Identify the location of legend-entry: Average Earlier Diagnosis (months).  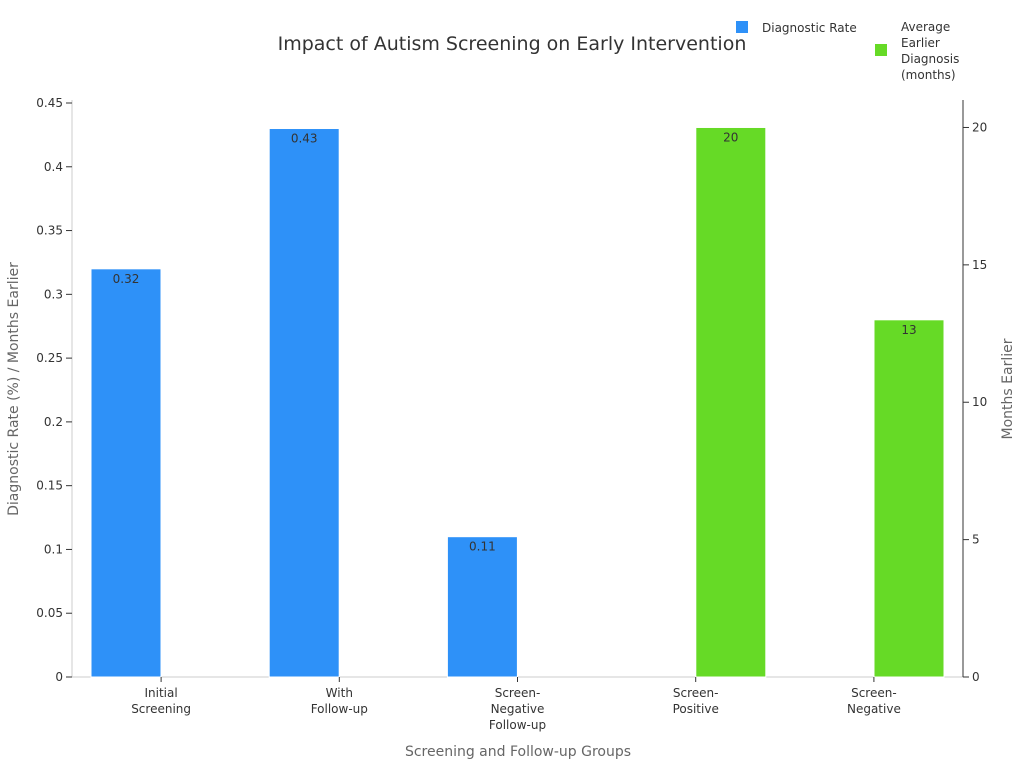
(930, 51).